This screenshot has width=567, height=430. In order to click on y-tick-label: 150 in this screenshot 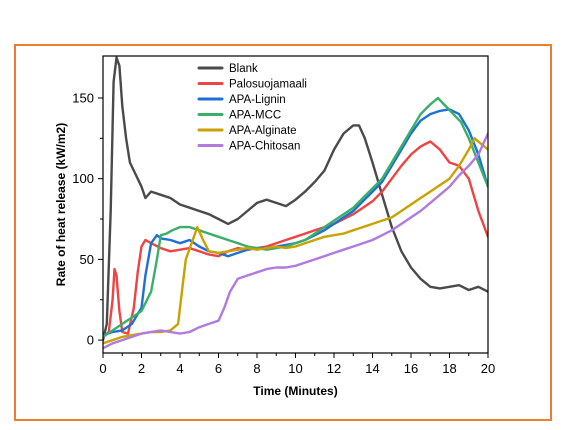, I will do `click(83, 97)`.